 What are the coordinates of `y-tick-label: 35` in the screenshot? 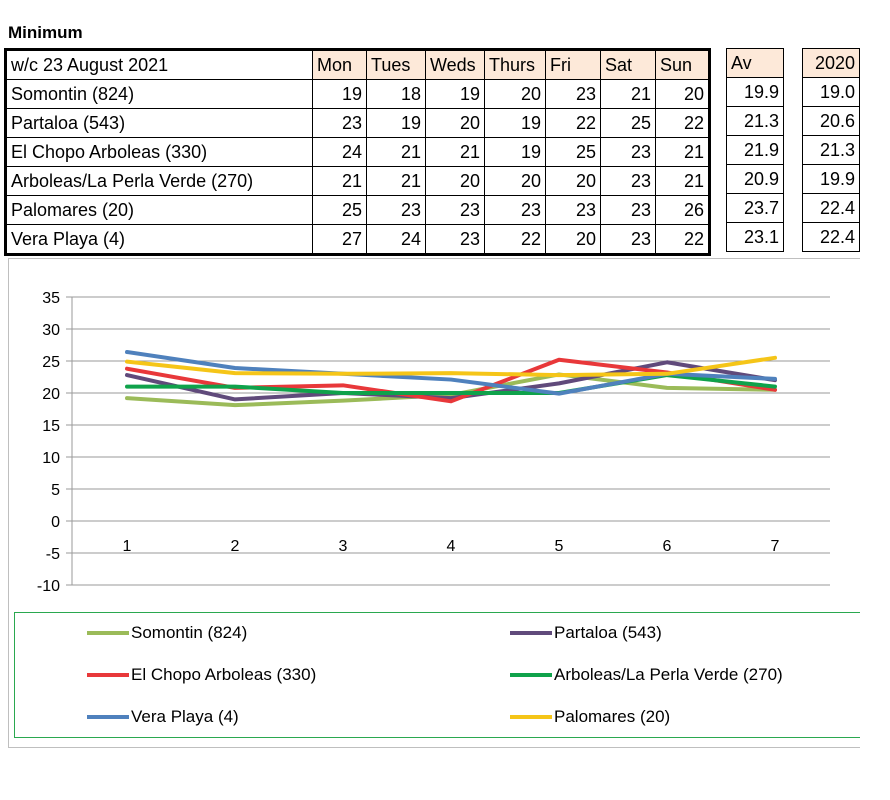 It's located at (51, 298).